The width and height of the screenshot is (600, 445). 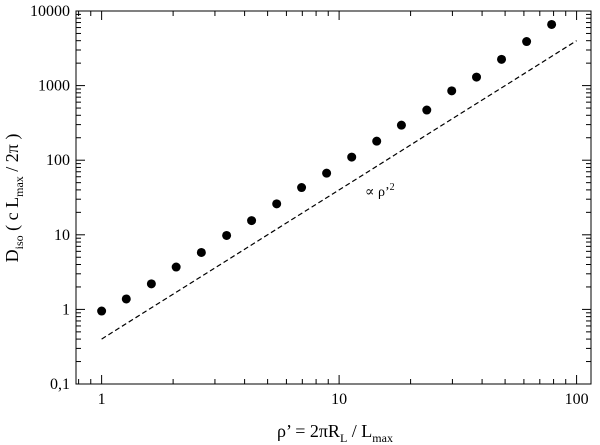 I want to click on x-tick-label: 10, so click(x=339, y=399).